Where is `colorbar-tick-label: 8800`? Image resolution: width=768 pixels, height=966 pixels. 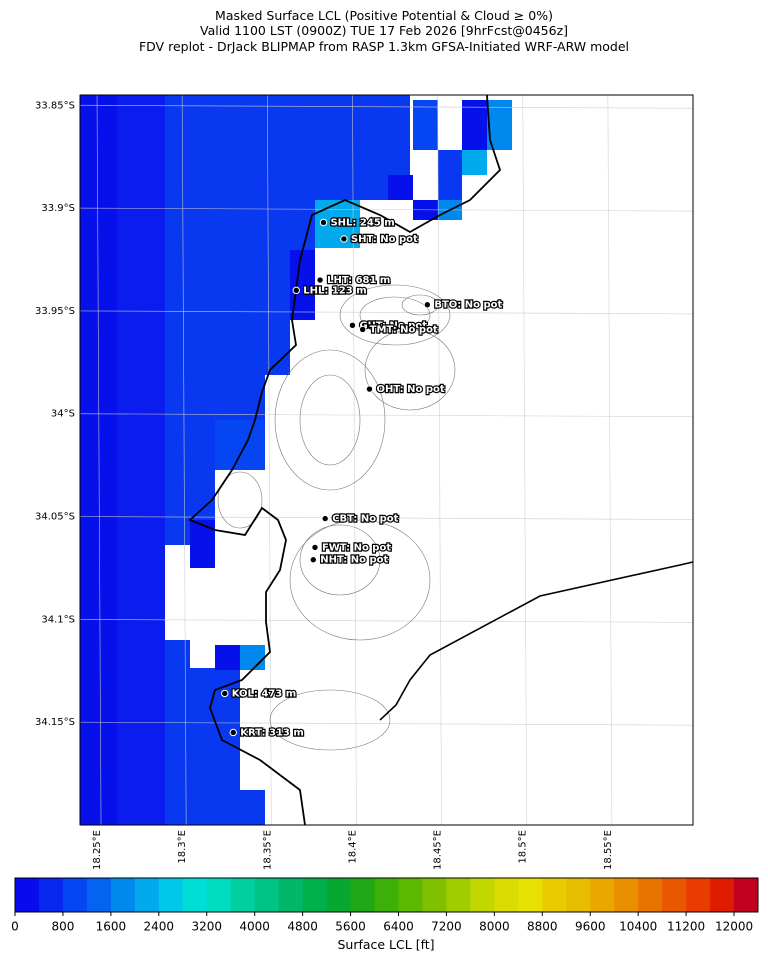 colorbar-tick-label: 8800 is located at coordinates (542, 927).